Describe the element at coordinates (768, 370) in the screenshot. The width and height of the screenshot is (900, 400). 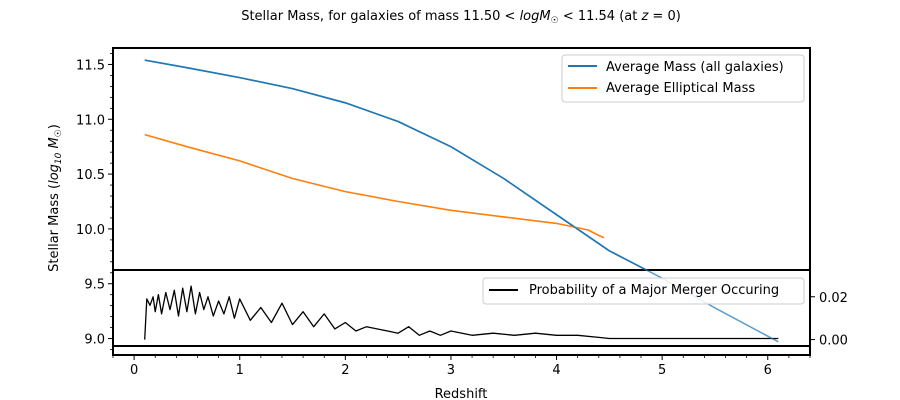
I see `x-tick-label: 6` at that location.